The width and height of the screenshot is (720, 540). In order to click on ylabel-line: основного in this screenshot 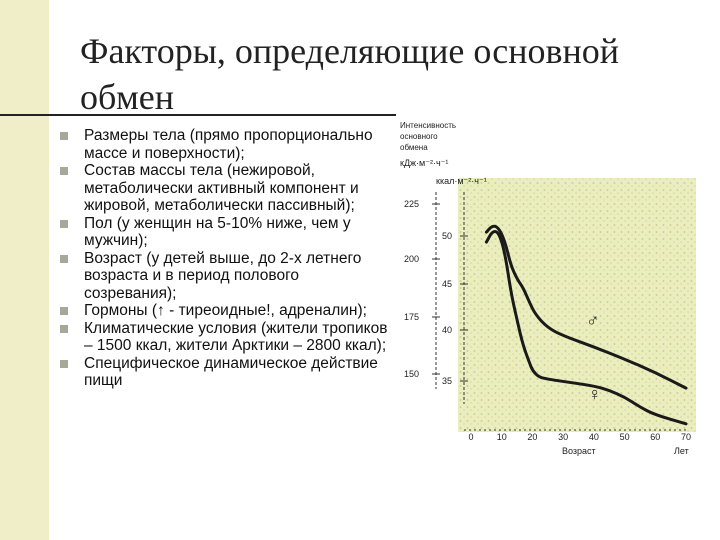, I will do `click(419, 136)`.